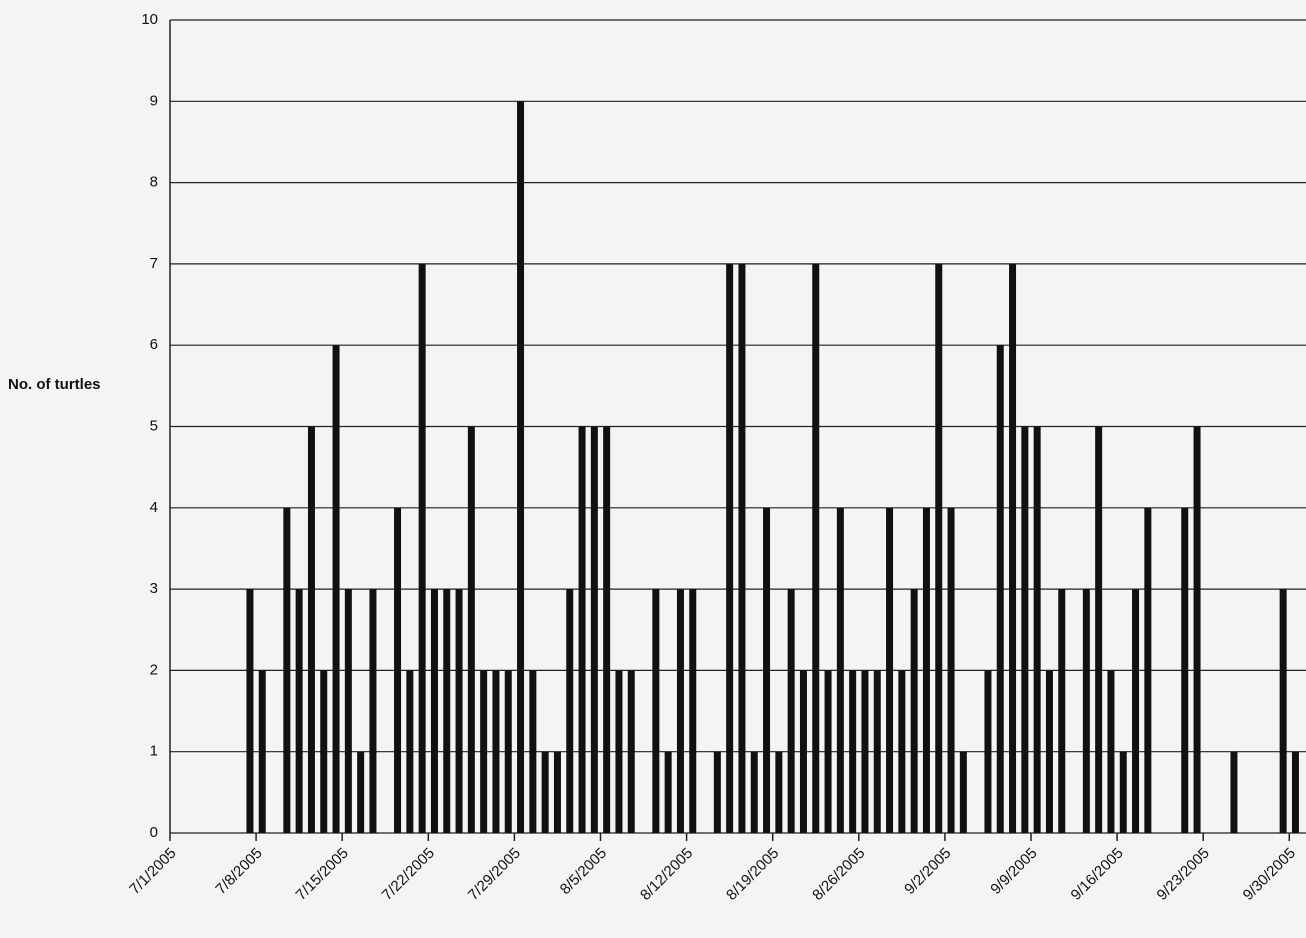 The image size is (1306, 938). What do you see at coordinates (322, 874) in the screenshot?
I see `x-tick-label: 7/15/2005` at bounding box center [322, 874].